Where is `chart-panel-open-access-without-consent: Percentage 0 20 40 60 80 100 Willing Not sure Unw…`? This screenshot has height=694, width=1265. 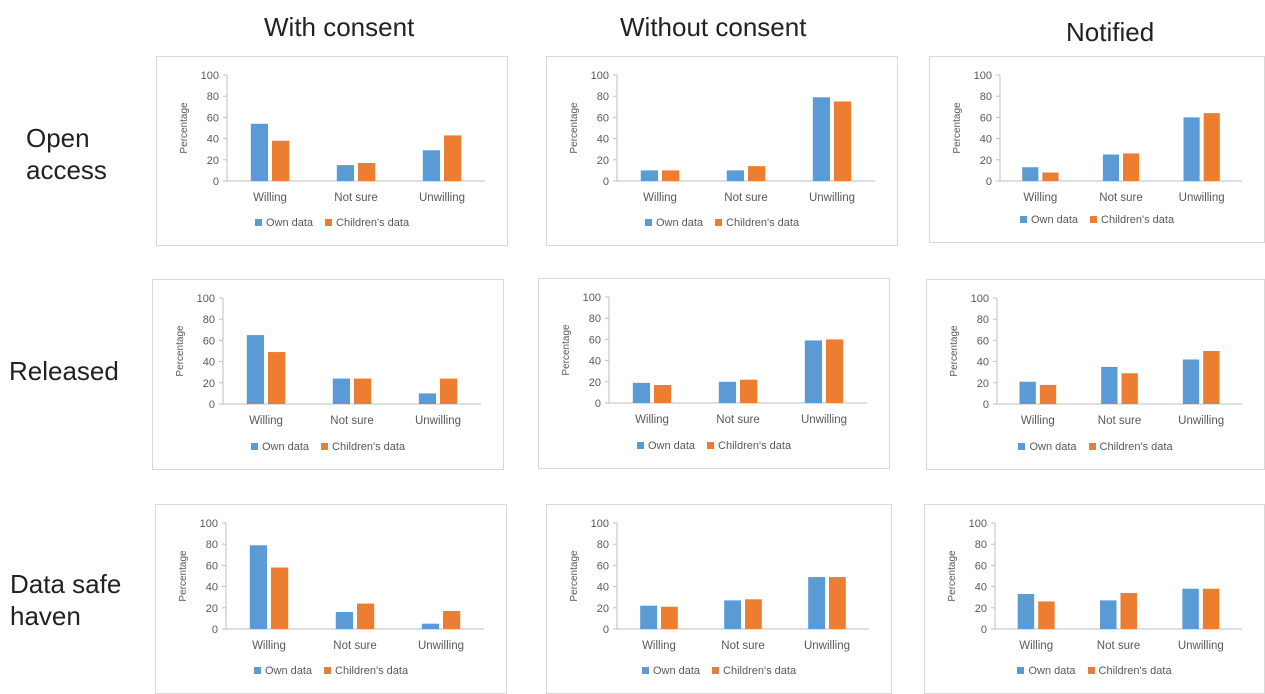
chart-panel-open-access-without-consent: Percentage 0 20 40 60 80 100 Willing Not sure Unw… is located at coordinates (722, 151).